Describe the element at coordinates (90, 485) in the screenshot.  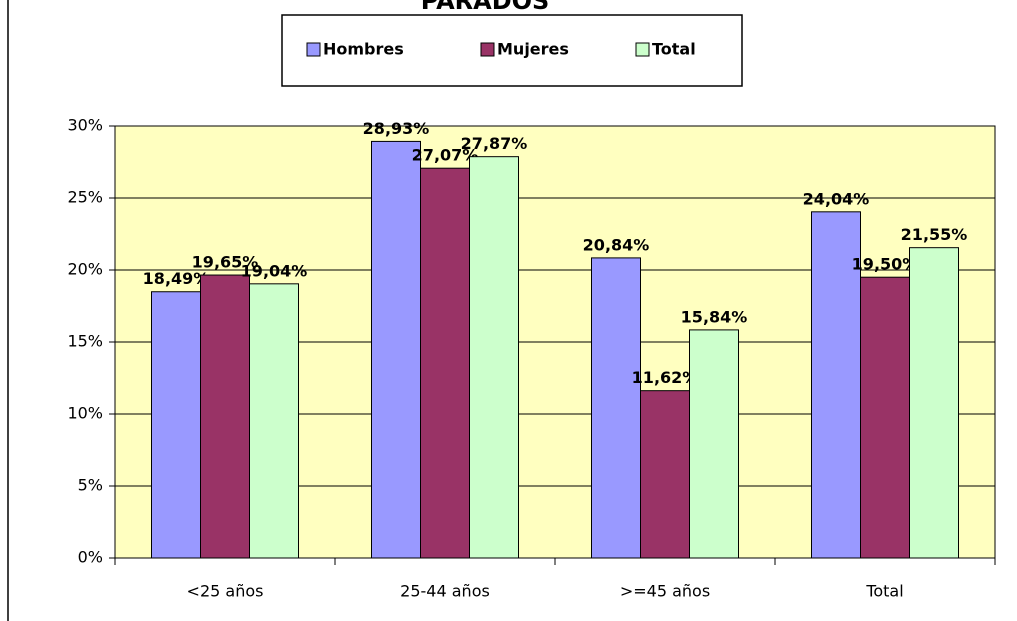
I see `y-tick-label: 5%` at that location.